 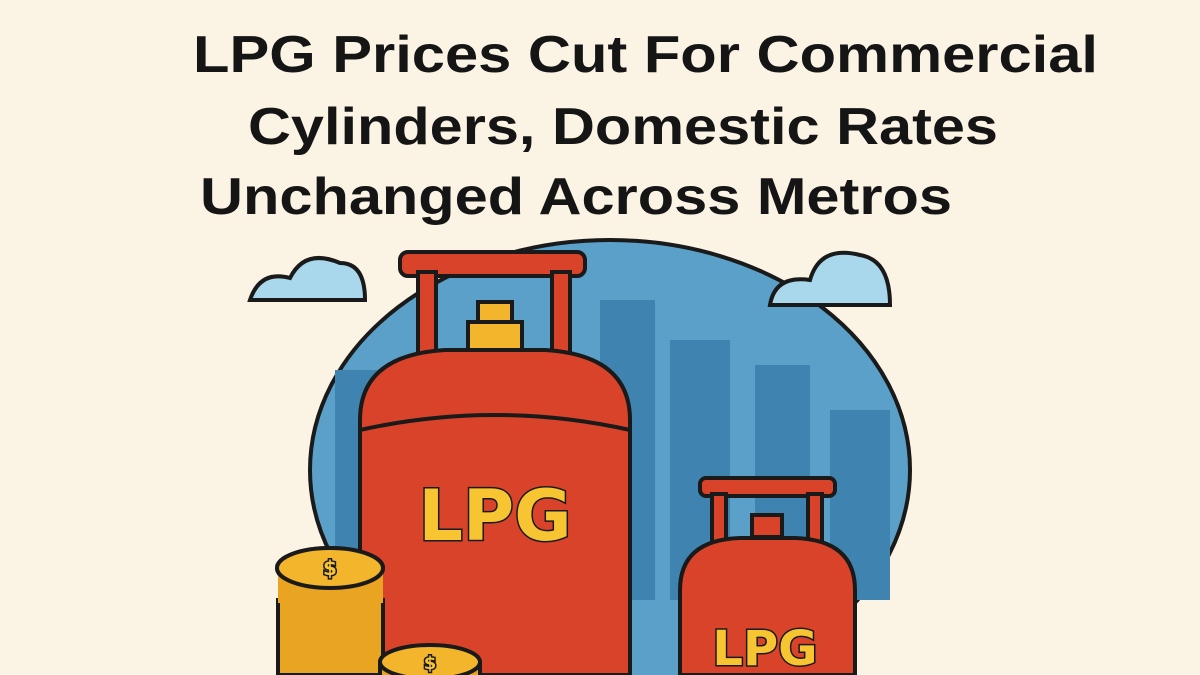 I want to click on headline-line: Unchanged Across Metros, so click(x=576, y=197).